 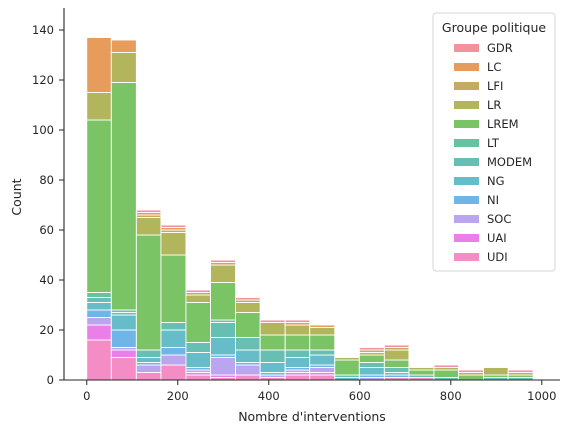 I want to click on x-tick-label: 1000, so click(x=541, y=396).